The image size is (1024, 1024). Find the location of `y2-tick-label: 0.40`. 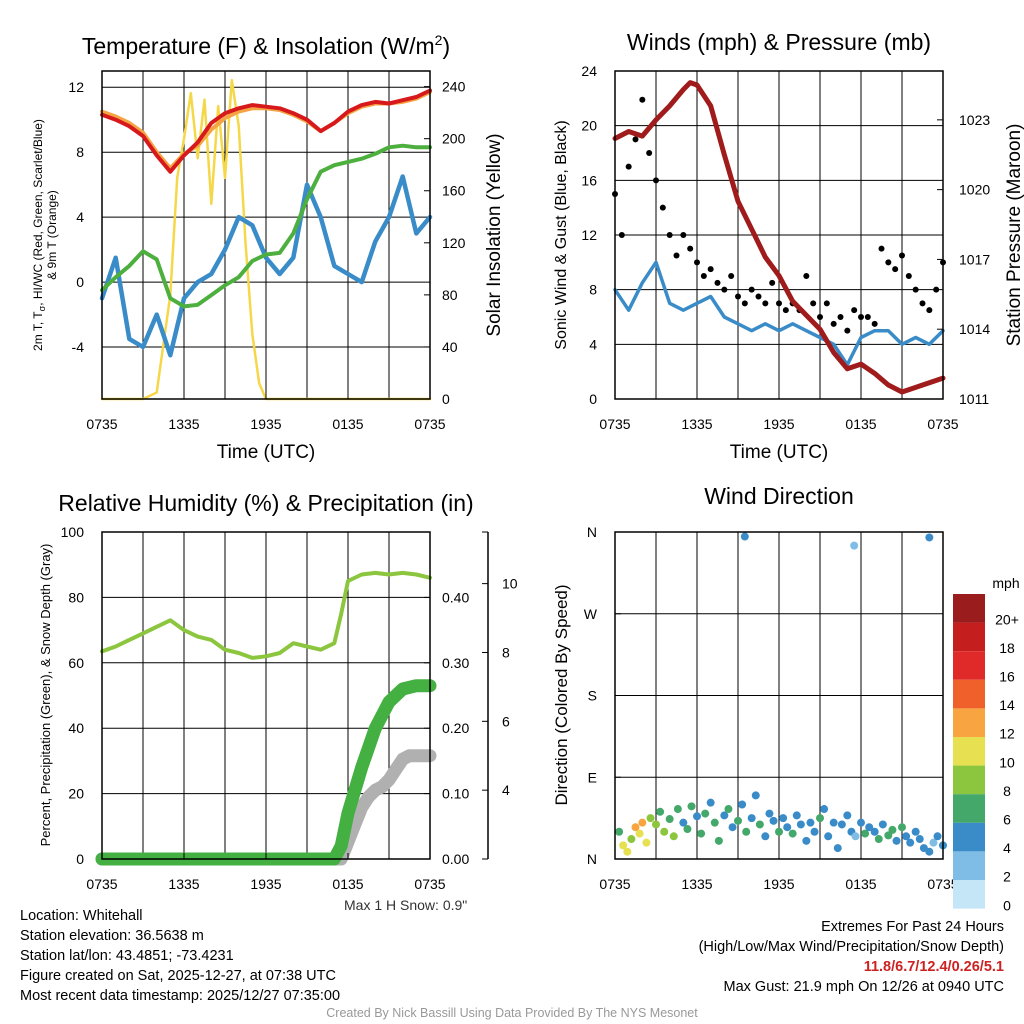

y2-tick-label: 0.40 is located at coordinates (455, 597).